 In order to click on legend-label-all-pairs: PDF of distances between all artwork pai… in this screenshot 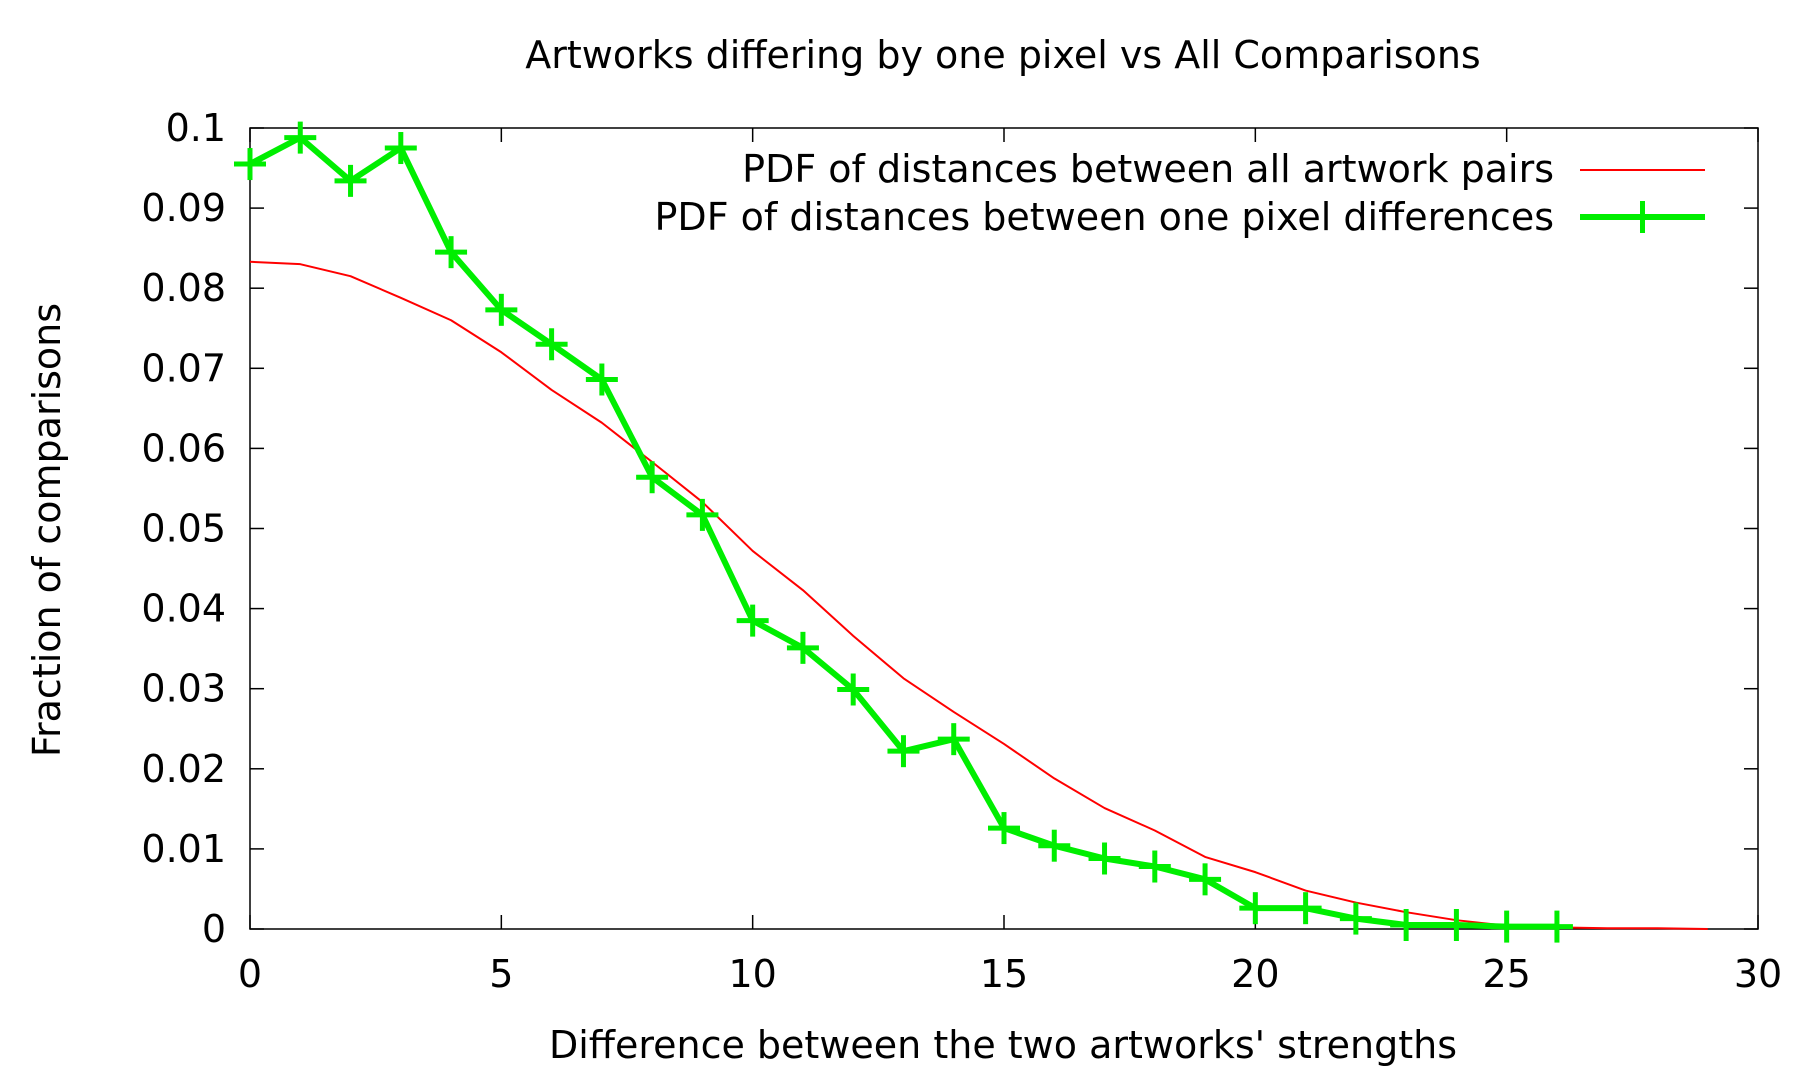, I will do `click(1148, 169)`.